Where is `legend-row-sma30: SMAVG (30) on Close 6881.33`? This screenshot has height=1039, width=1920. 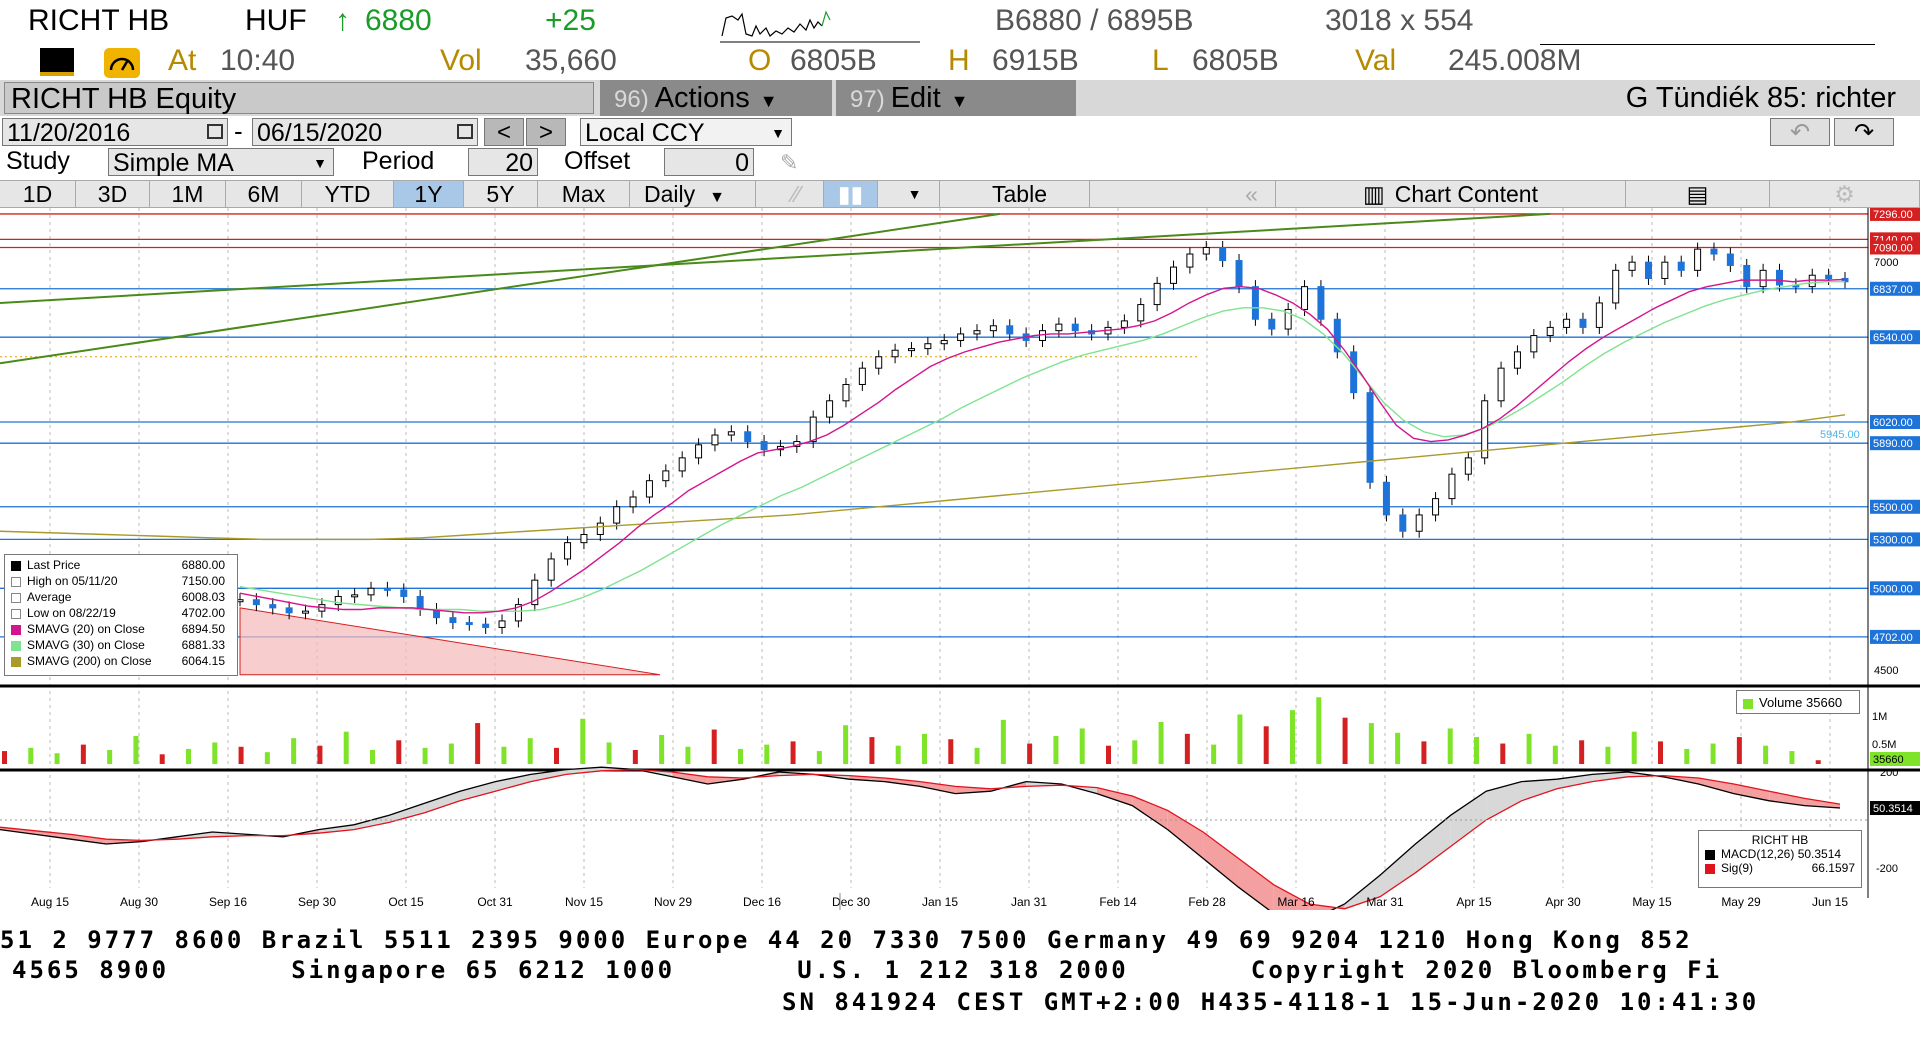 legend-row-sma30: SMAVG (30) on Close 6881.33 is located at coordinates (121, 645).